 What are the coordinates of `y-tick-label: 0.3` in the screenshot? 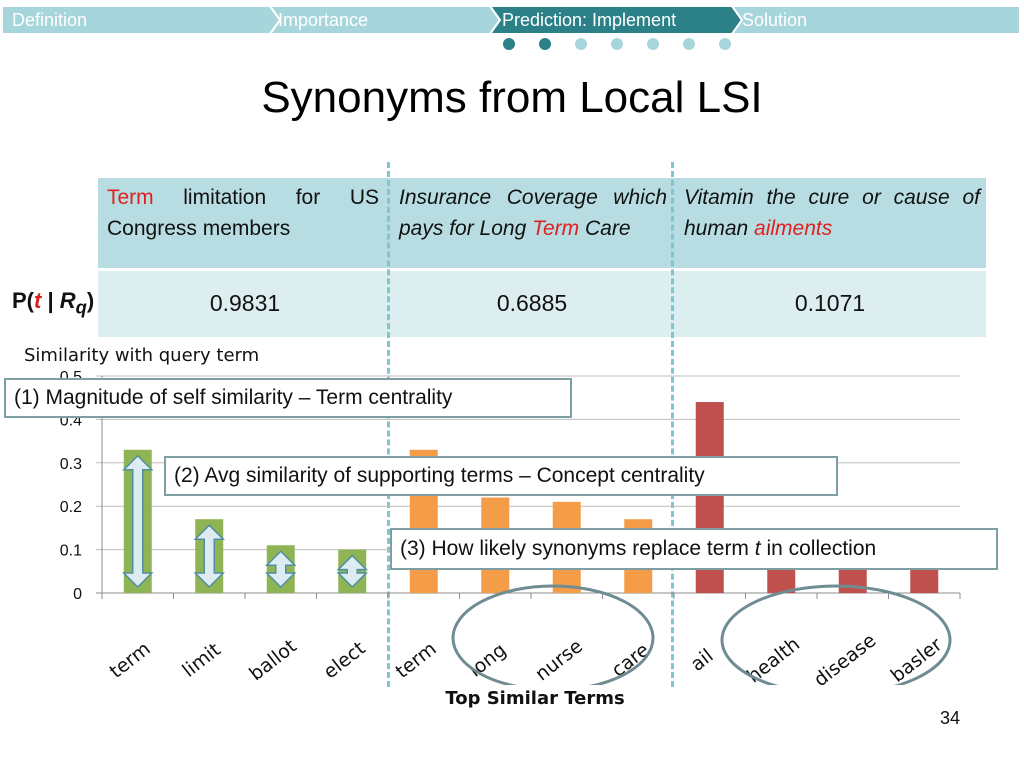 It's located at (71, 464).